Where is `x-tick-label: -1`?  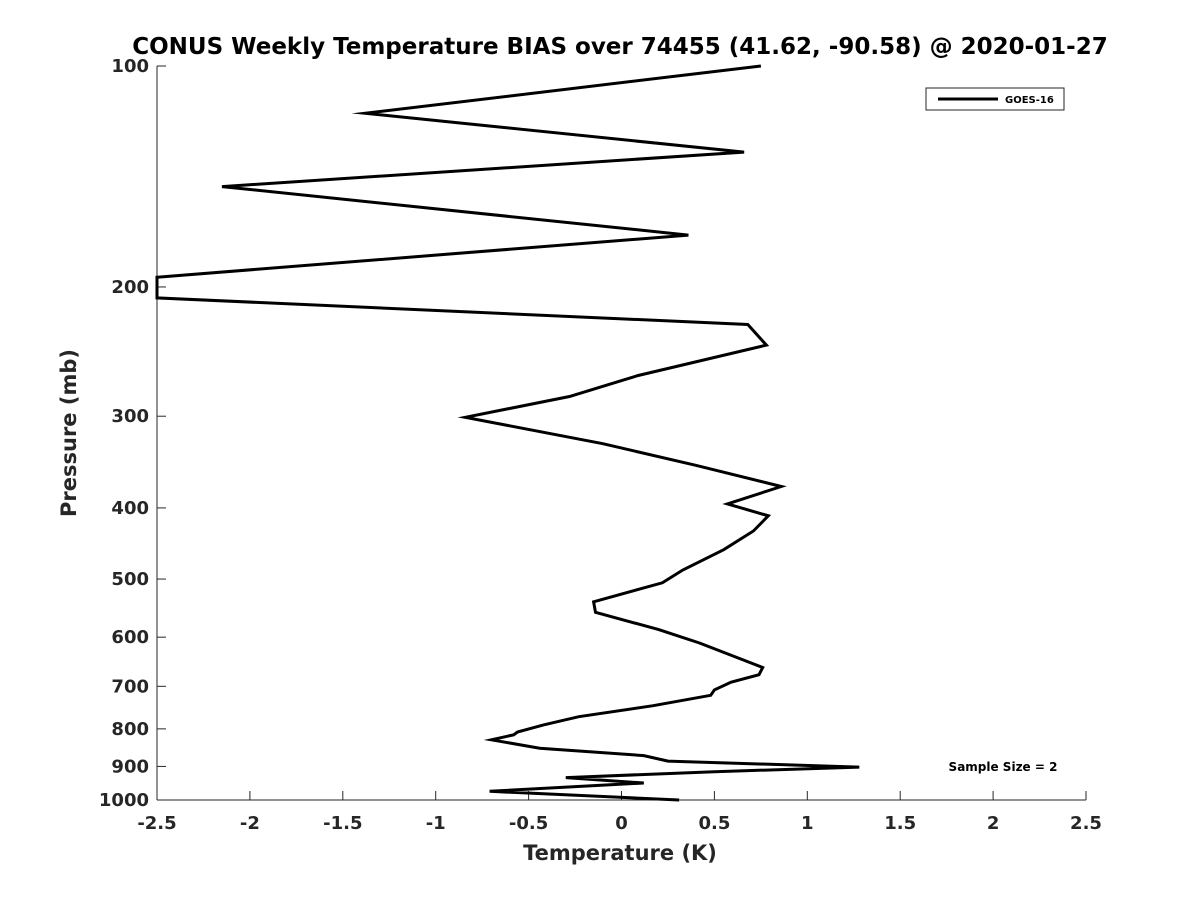
x-tick-label: -1 is located at coordinates (436, 823).